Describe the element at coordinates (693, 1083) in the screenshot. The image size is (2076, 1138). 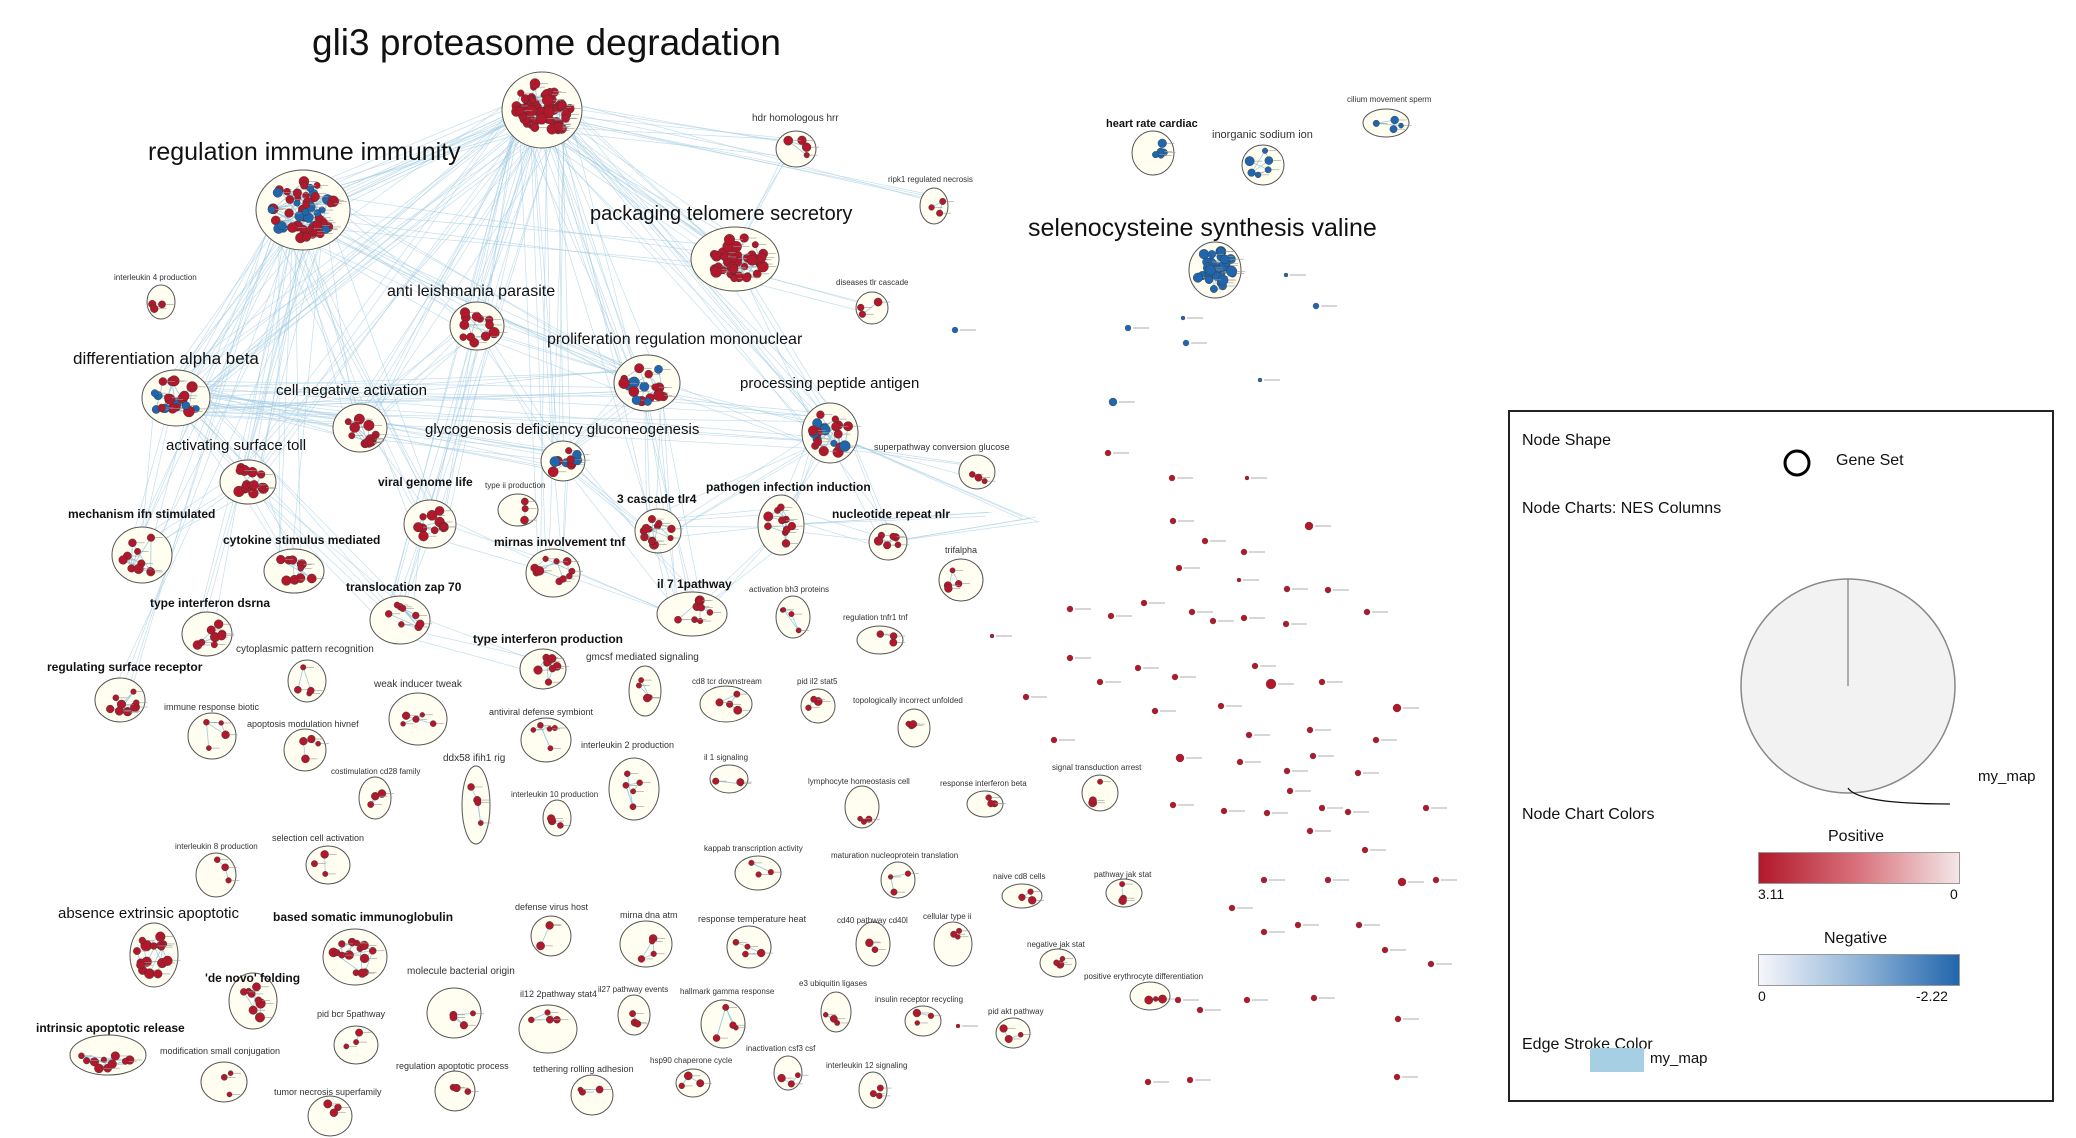
I see `cluster-hsp90` at that location.